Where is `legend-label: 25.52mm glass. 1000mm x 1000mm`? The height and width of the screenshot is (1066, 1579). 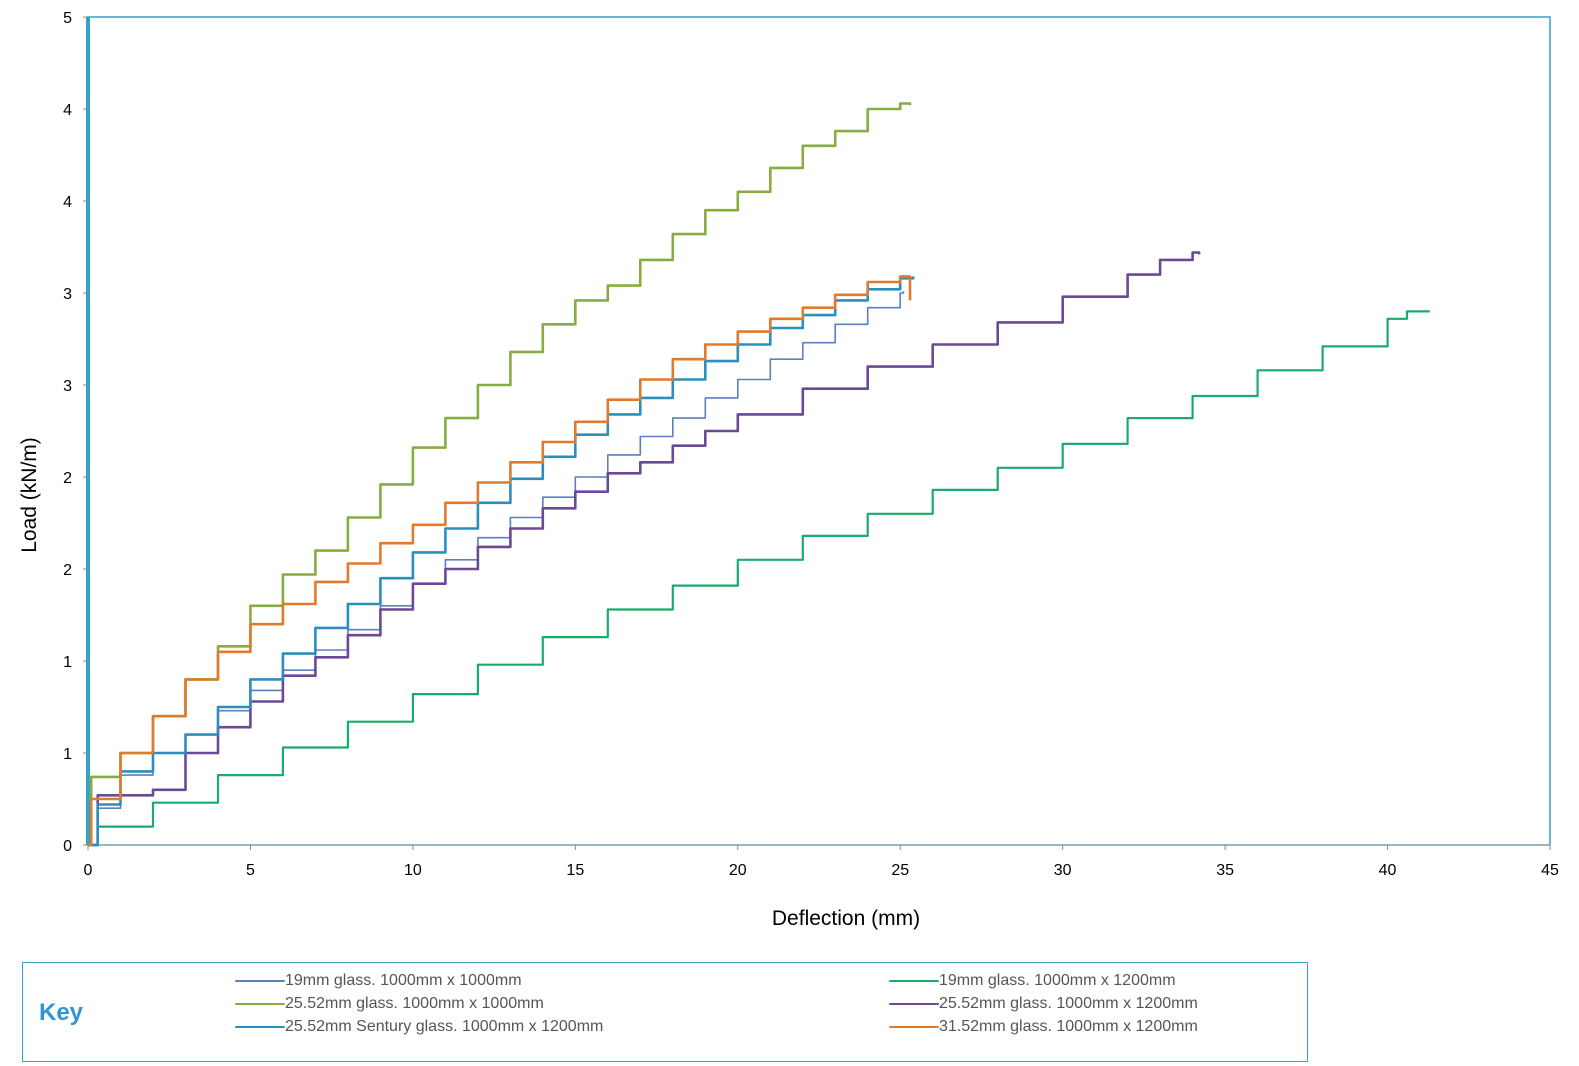
legend-label: 25.52mm glass. 1000mm x 1000mm is located at coordinates (414, 1003).